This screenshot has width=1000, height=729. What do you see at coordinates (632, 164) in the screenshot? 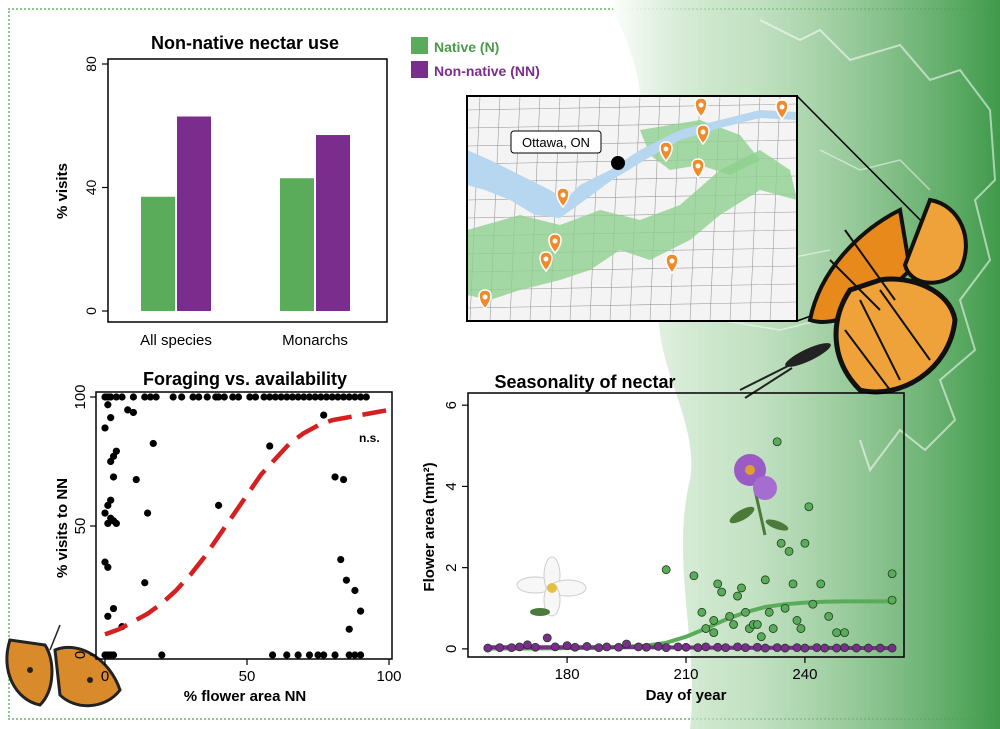
I see `map-river` at bounding box center [632, 164].